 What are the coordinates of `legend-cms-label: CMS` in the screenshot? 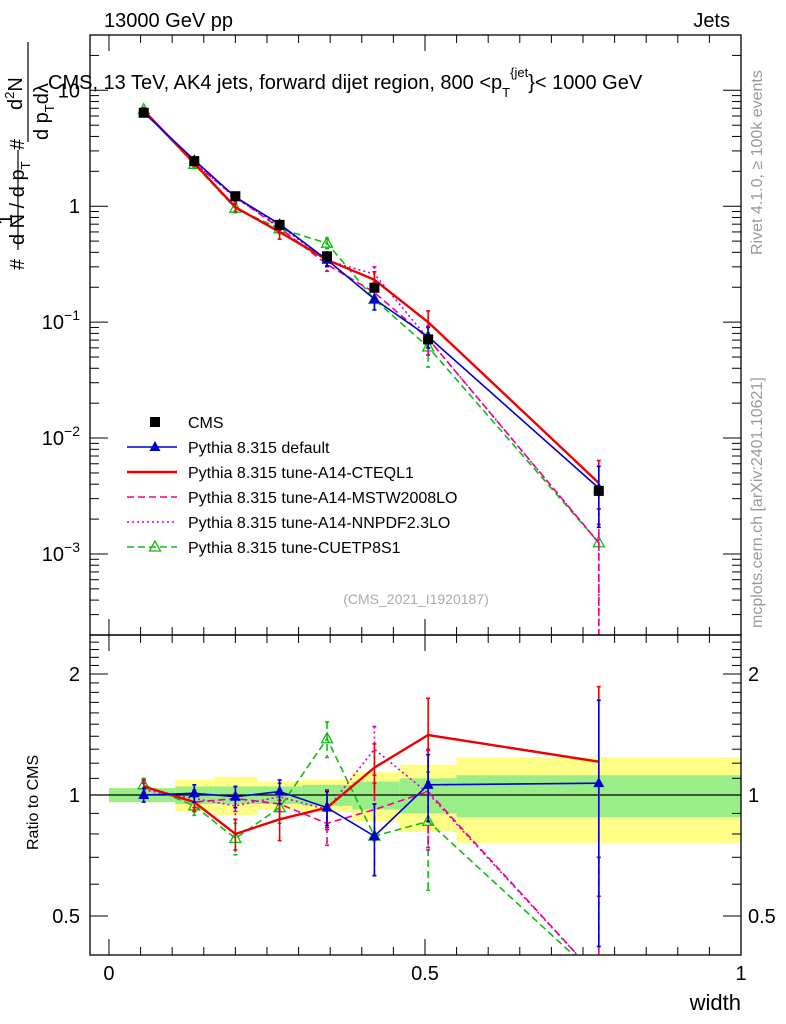 It's located at (206, 423).